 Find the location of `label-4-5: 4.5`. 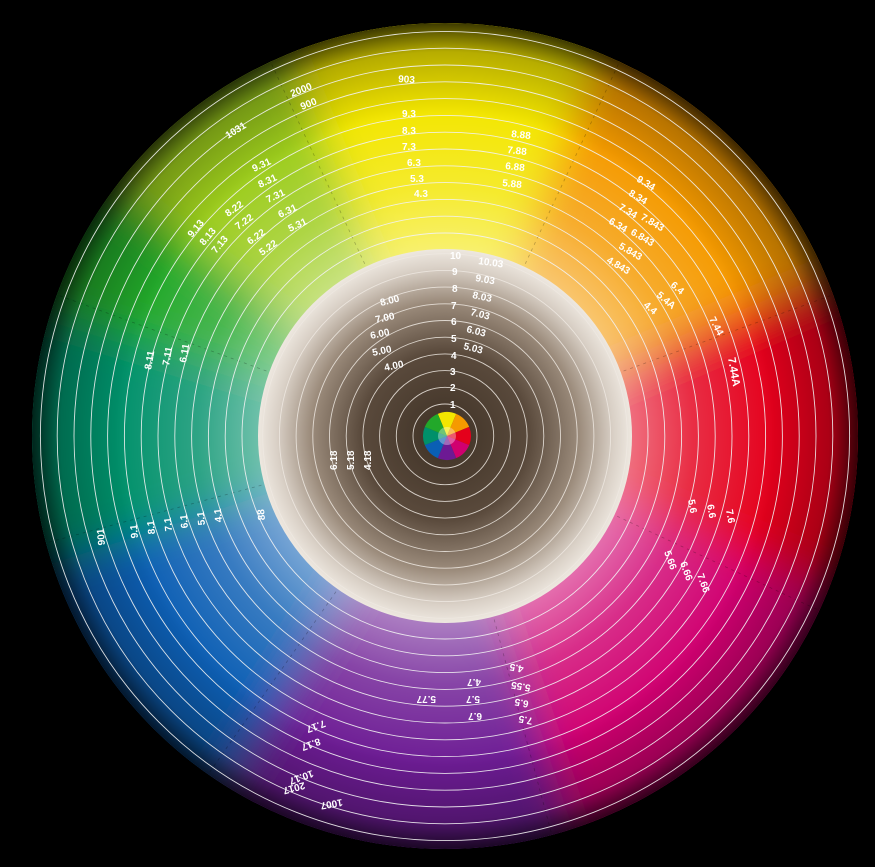

label-4-5: 4.5 is located at coordinates (516, 667).